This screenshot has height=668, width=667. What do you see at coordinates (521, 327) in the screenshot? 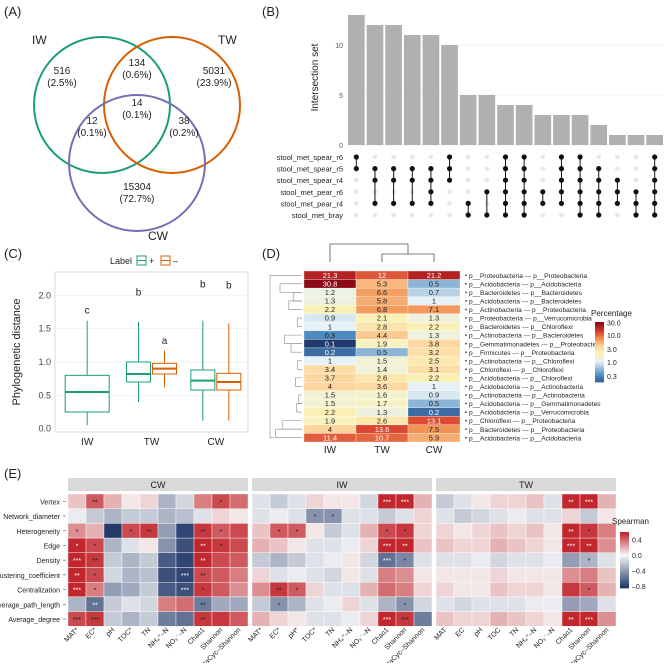
I see `heatmap-row-label: p__Bacteroidetes --- p__Chloroflexi` at bounding box center [521, 327].